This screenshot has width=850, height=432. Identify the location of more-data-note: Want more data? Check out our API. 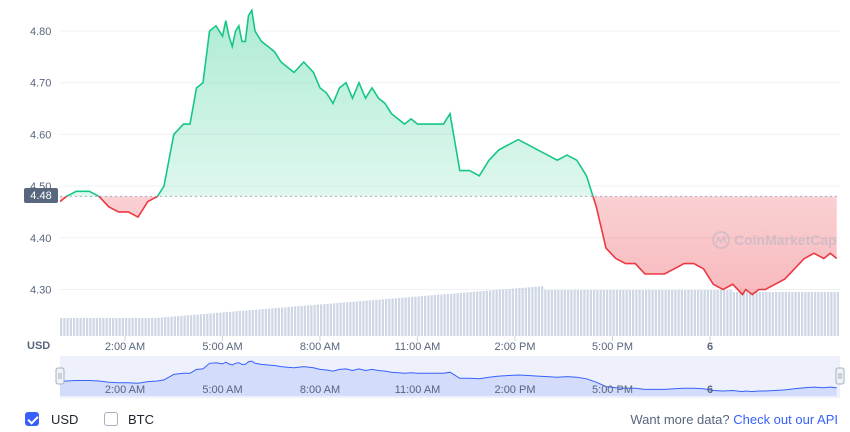
(734, 419).